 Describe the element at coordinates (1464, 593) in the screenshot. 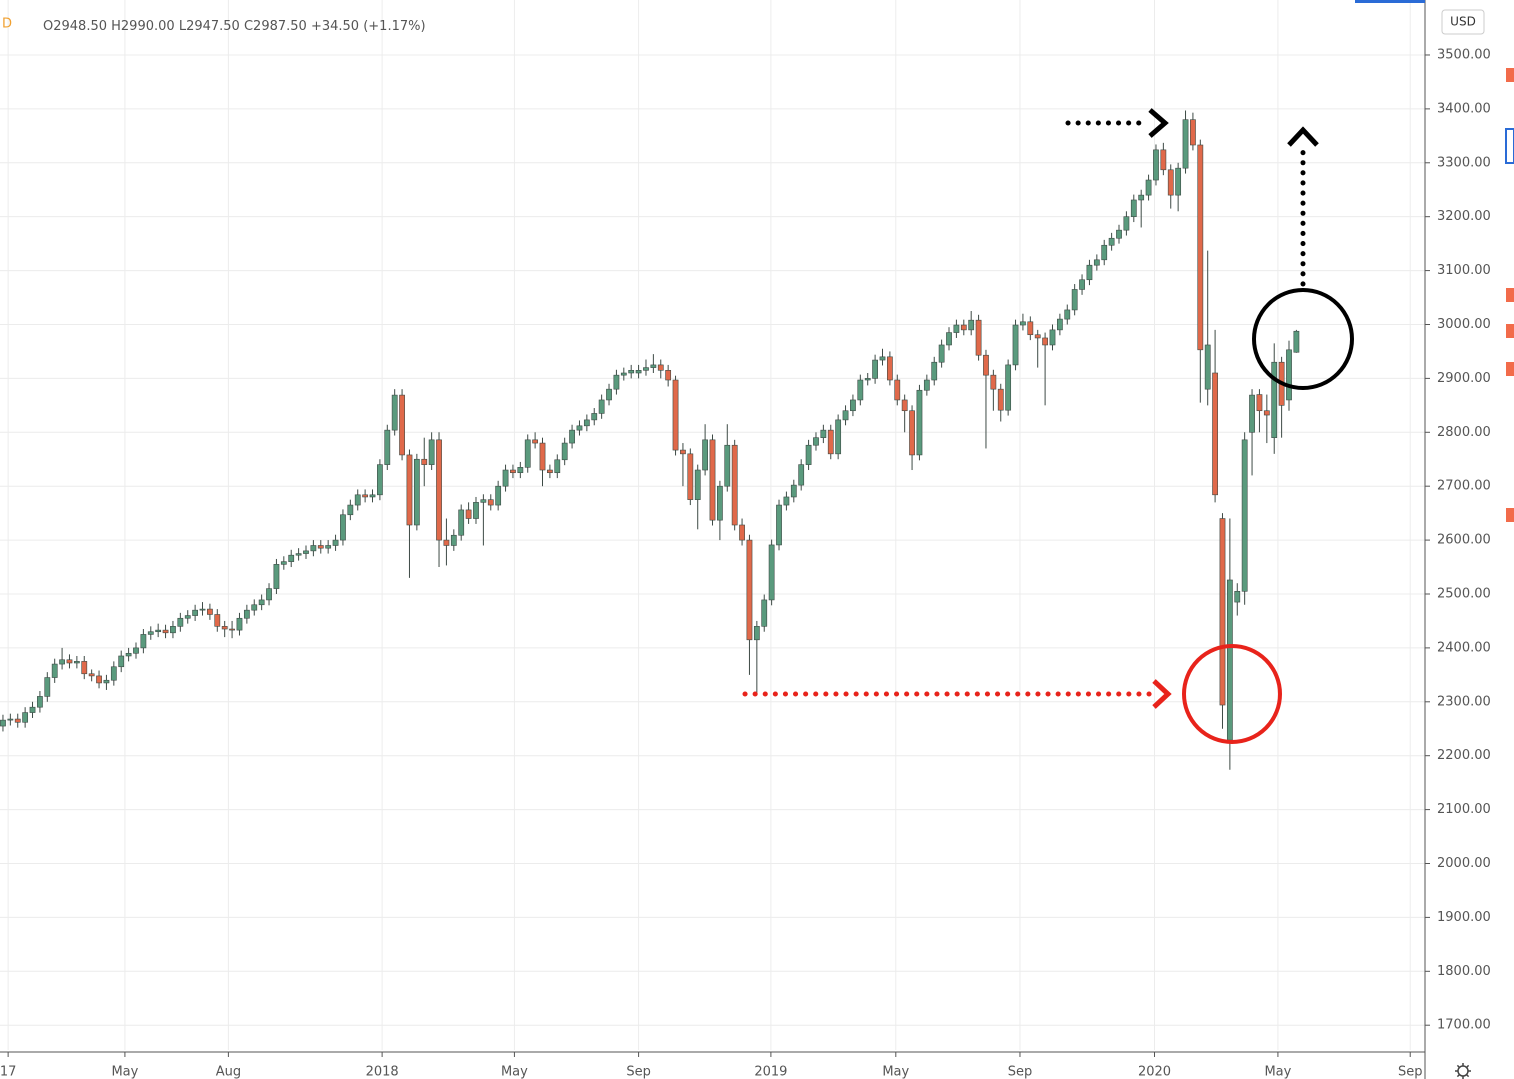

I see `y-tick-label: 2500.00` at that location.